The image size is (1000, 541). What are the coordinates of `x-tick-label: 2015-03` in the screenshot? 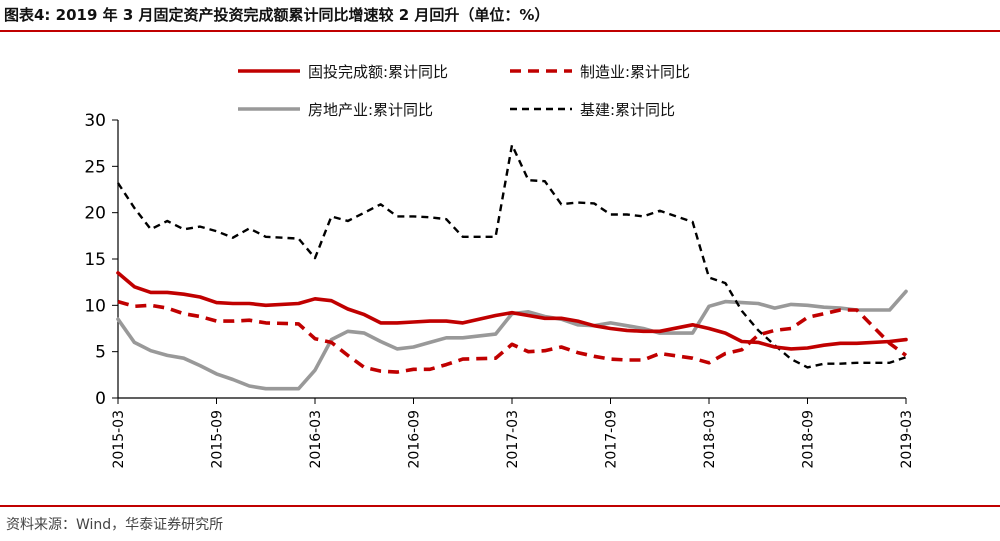 It's located at (119, 439).